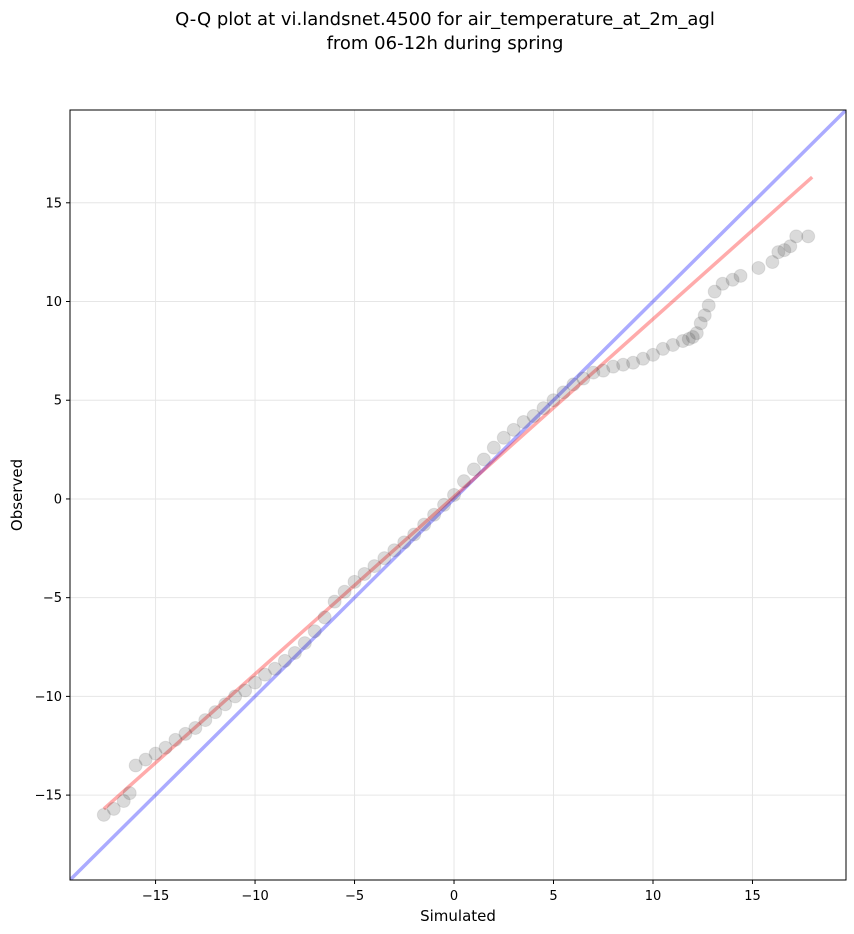 This screenshot has width=854, height=934. What do you see at coordinates (553, 896) in the screenshot?
I see `x-tick-label: 5` at bounding box center [553, 896].